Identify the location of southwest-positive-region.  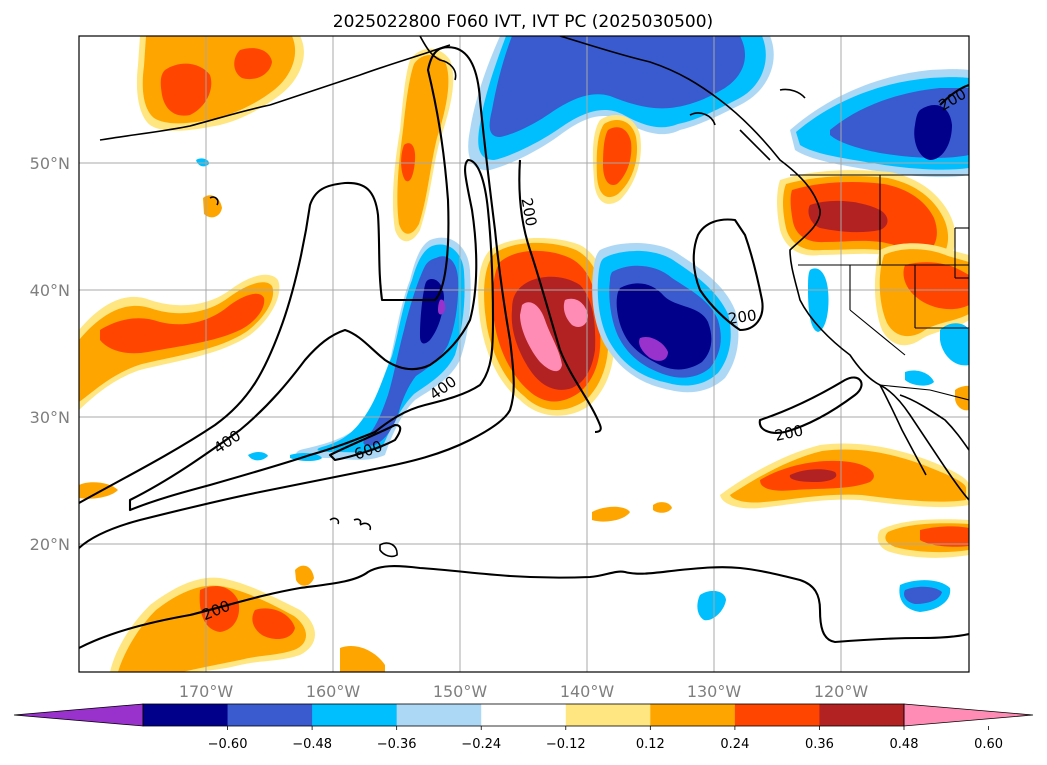
(212, 624).